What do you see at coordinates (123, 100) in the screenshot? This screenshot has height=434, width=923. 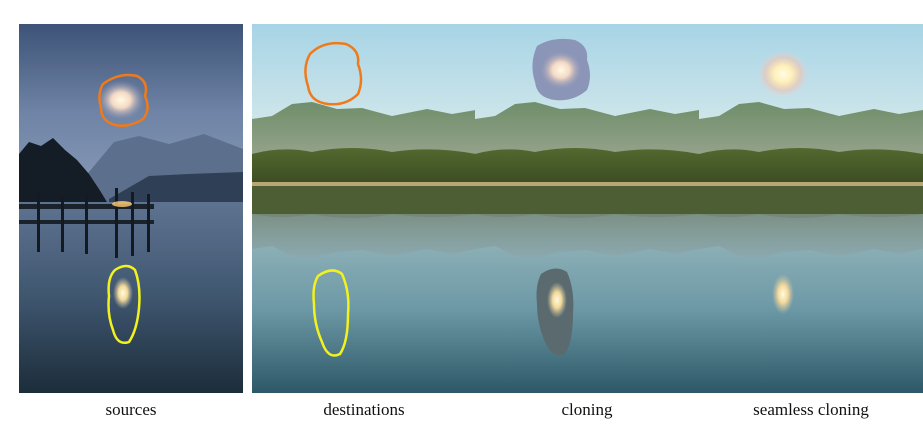 I see `sun-source-outline` at bounding box center [123, 100].